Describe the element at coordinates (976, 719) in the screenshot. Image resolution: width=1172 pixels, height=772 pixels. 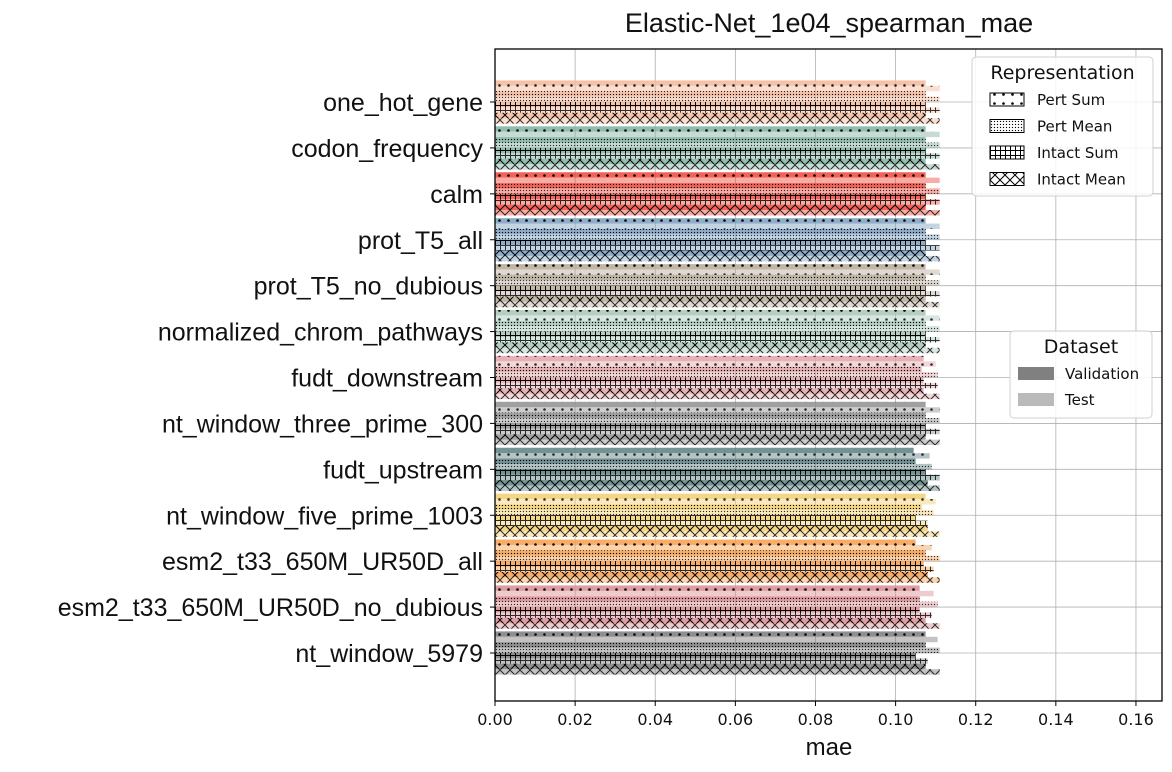
I see `x-tick-label: 0.12` at that location.